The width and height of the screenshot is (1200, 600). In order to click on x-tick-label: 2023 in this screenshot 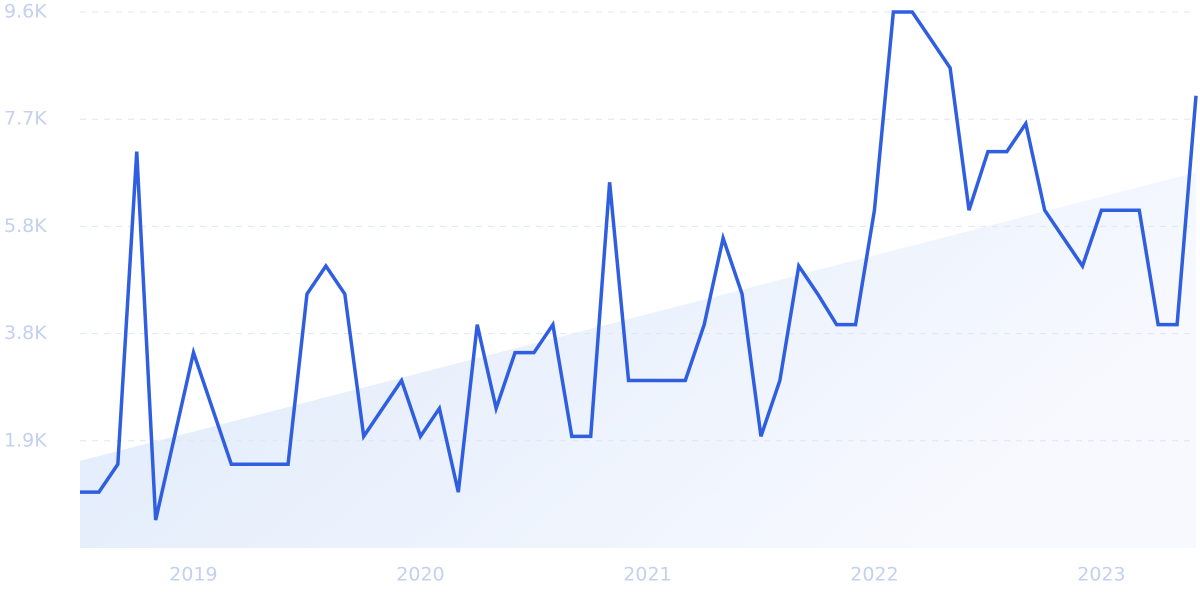, I will do `click(1101, 575)`.